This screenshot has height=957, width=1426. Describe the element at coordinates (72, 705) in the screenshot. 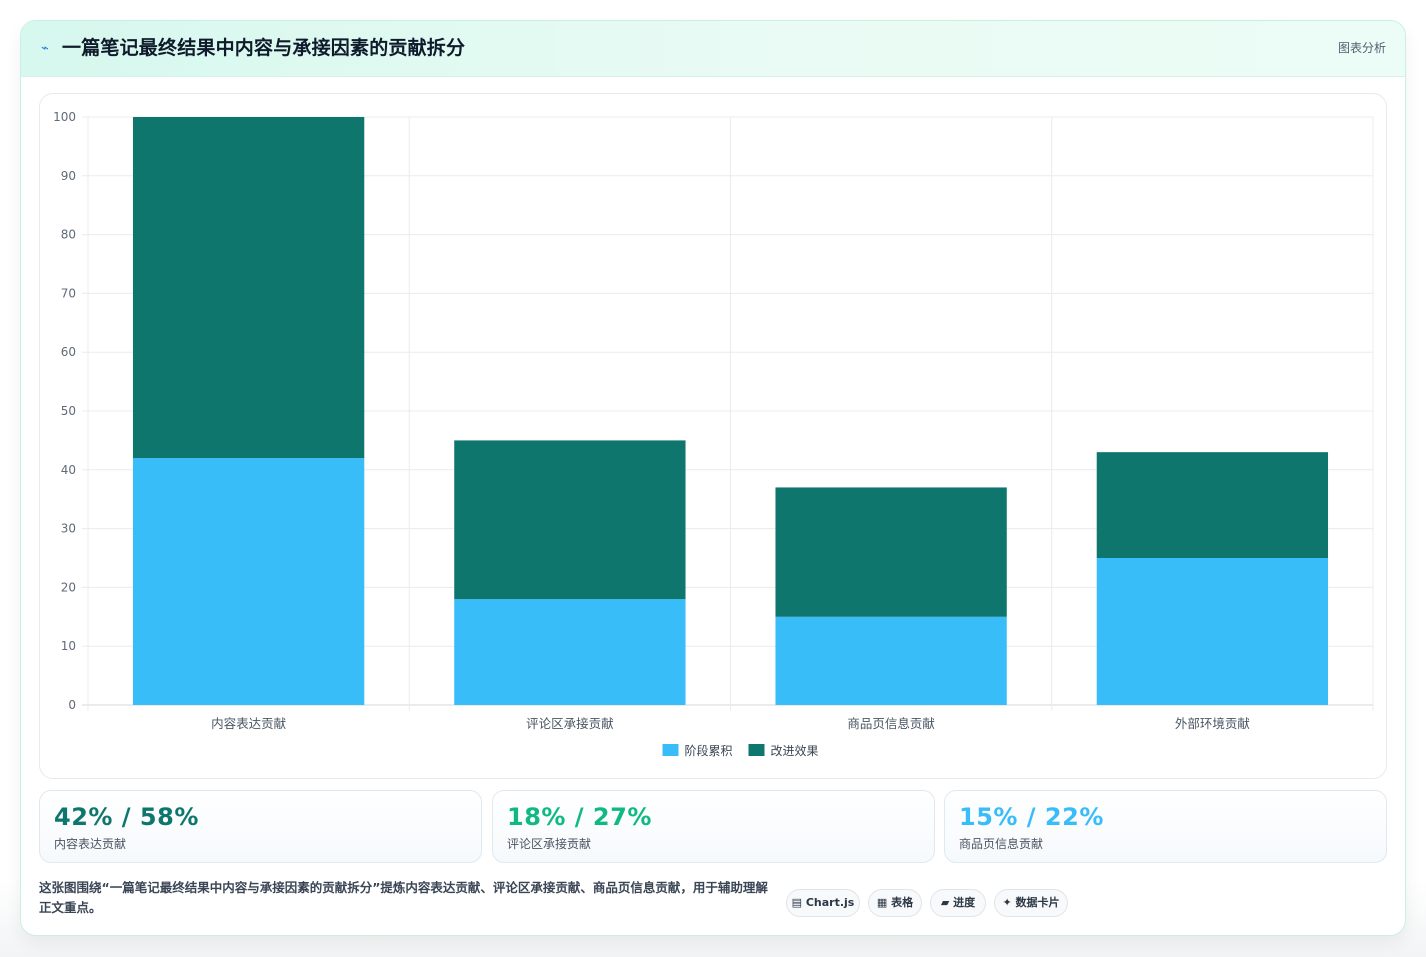

I see `y-tick-label: 0` at that location.